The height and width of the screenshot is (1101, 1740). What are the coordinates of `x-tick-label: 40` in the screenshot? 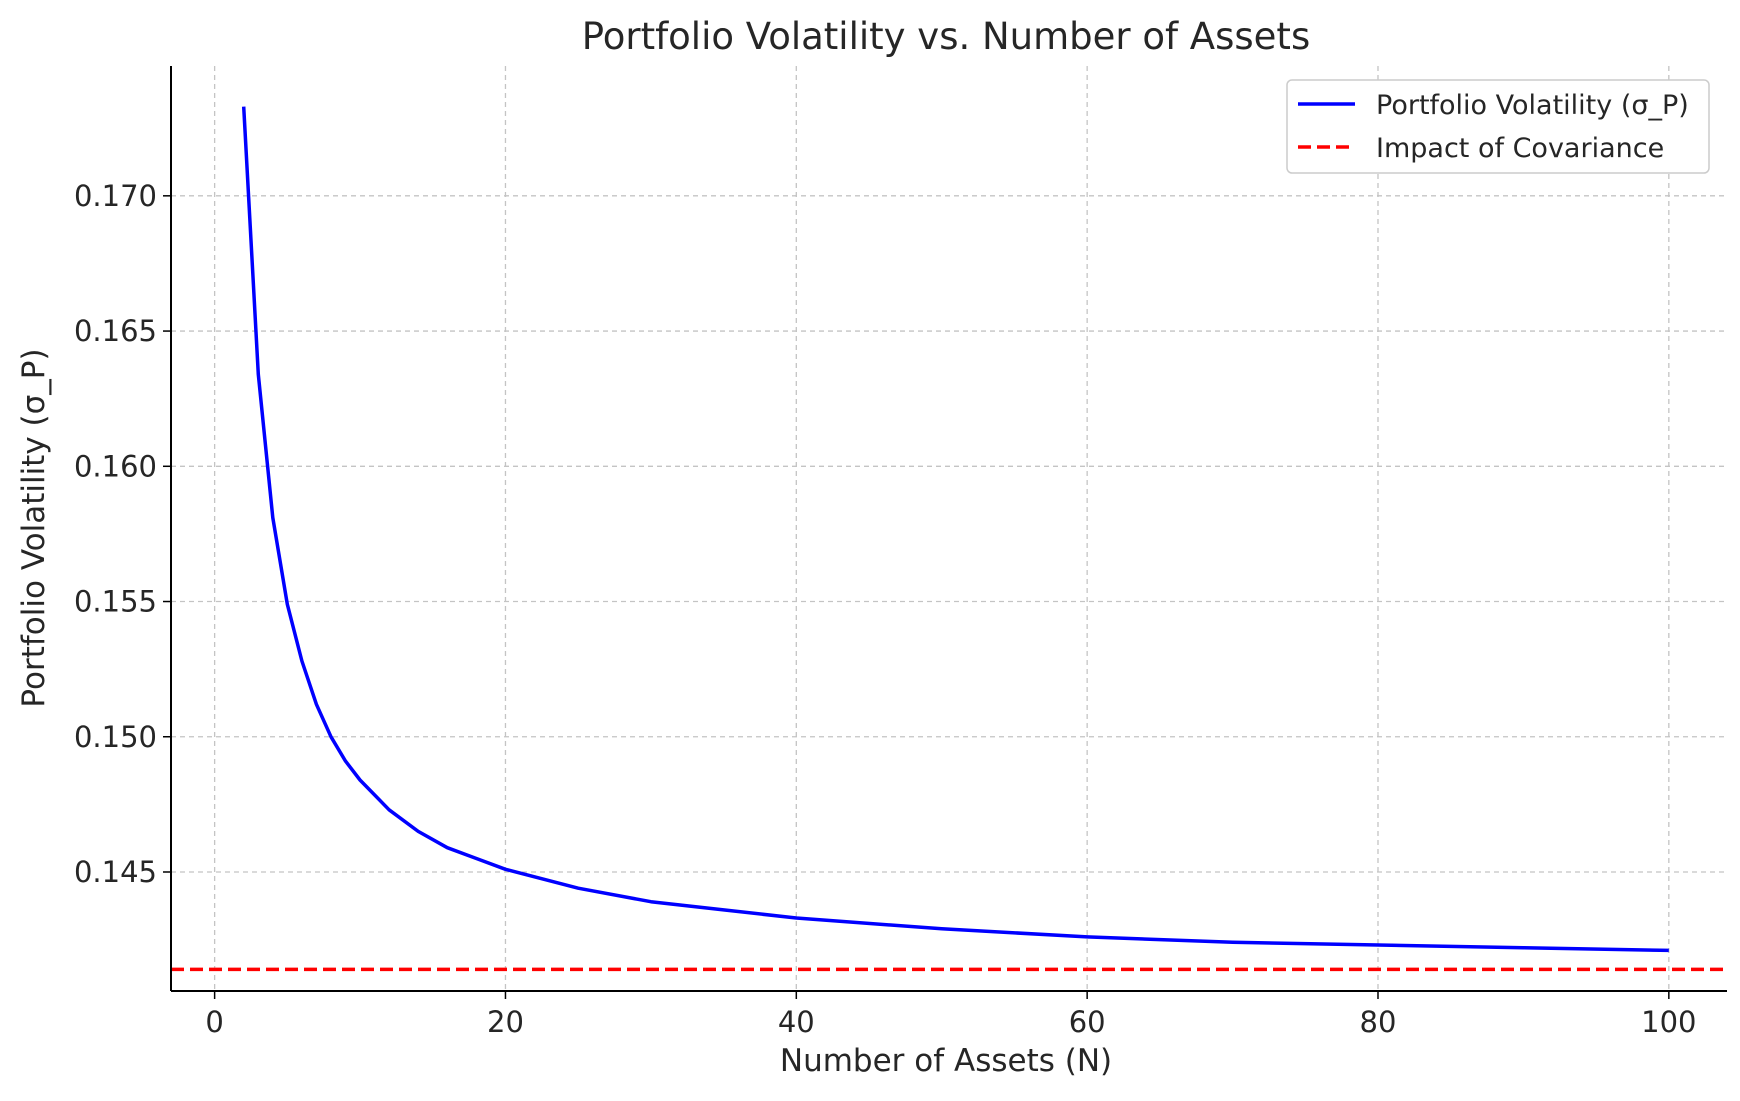 It's located at (796, 1022).